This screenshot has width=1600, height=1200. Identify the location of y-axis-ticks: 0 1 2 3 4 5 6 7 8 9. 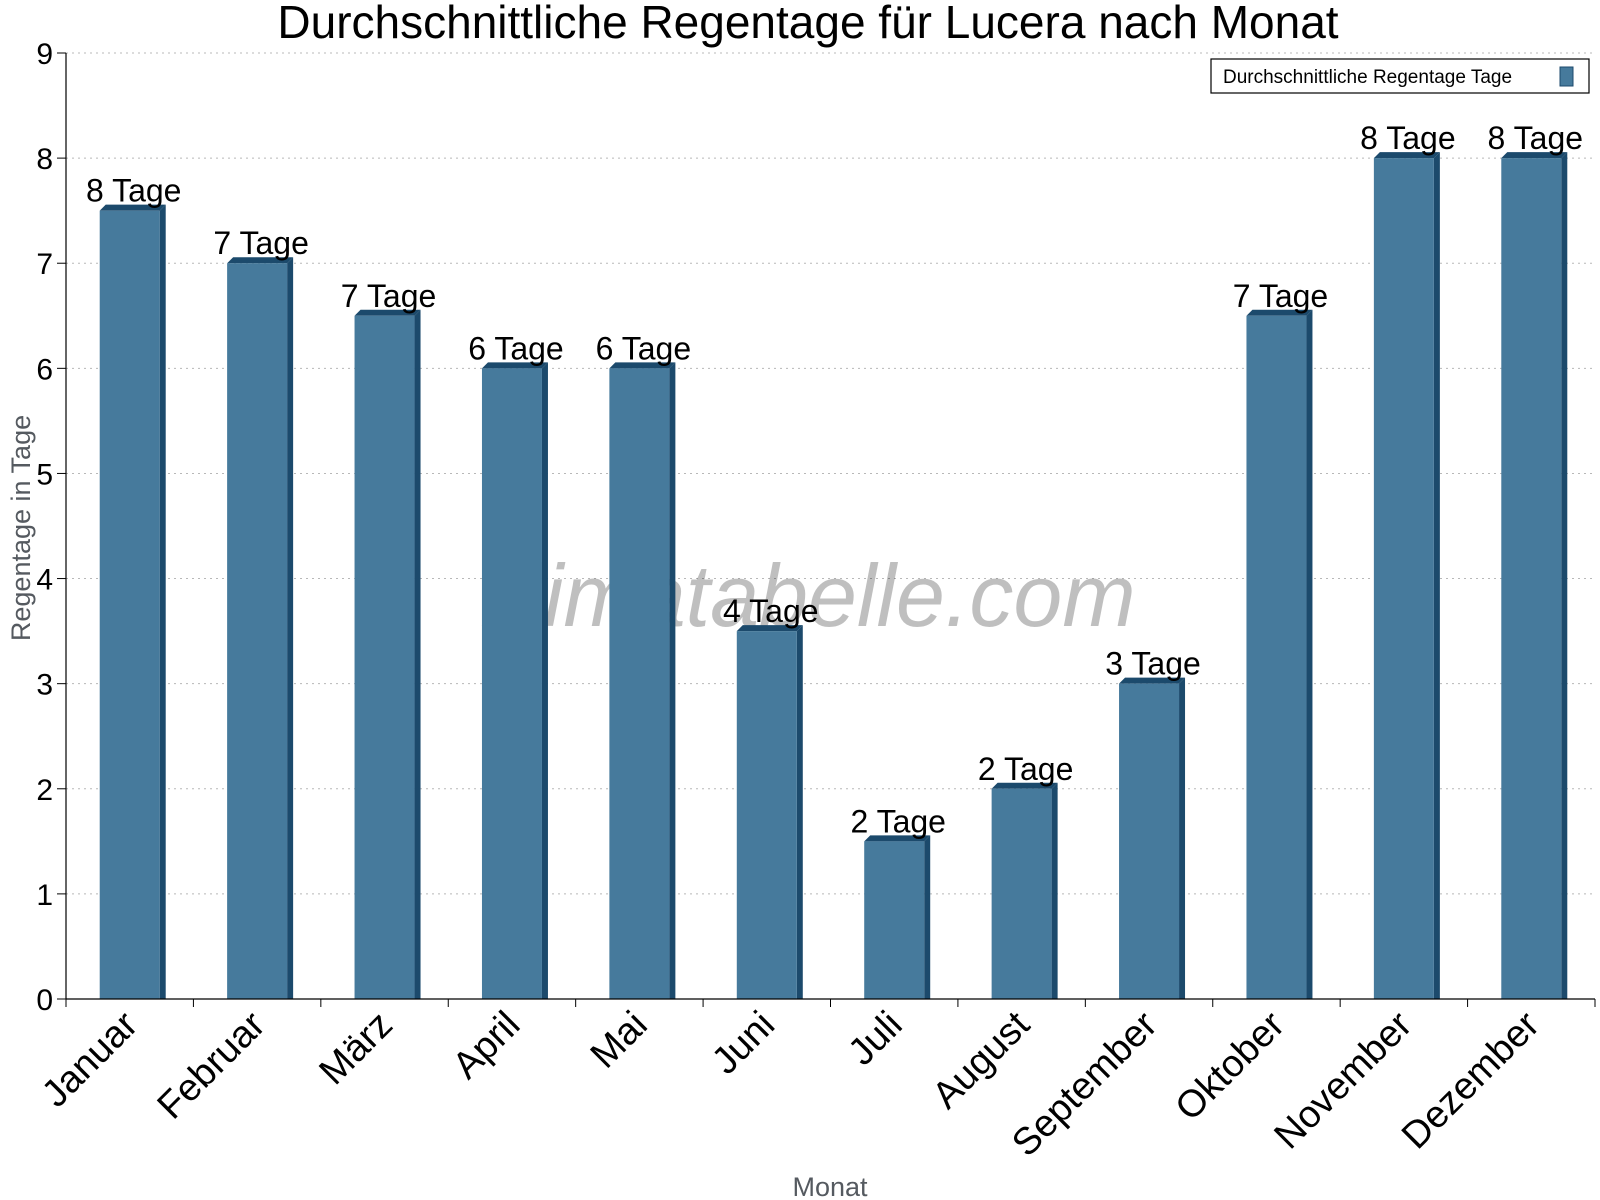
(51, 527).